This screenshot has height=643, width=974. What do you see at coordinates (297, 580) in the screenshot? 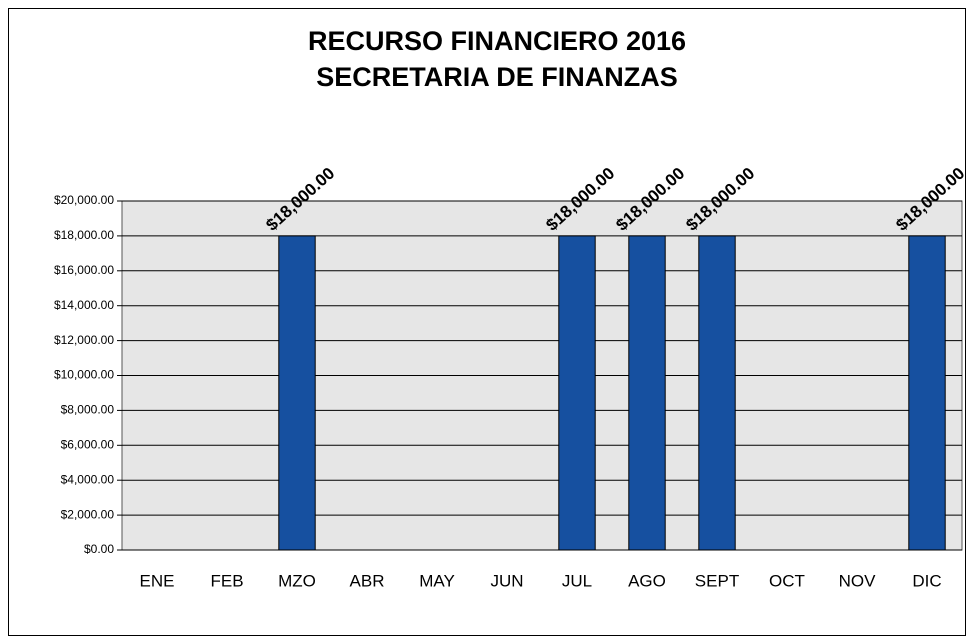
I see `x-tick-label: MZO` at bounding box center [297, 580].